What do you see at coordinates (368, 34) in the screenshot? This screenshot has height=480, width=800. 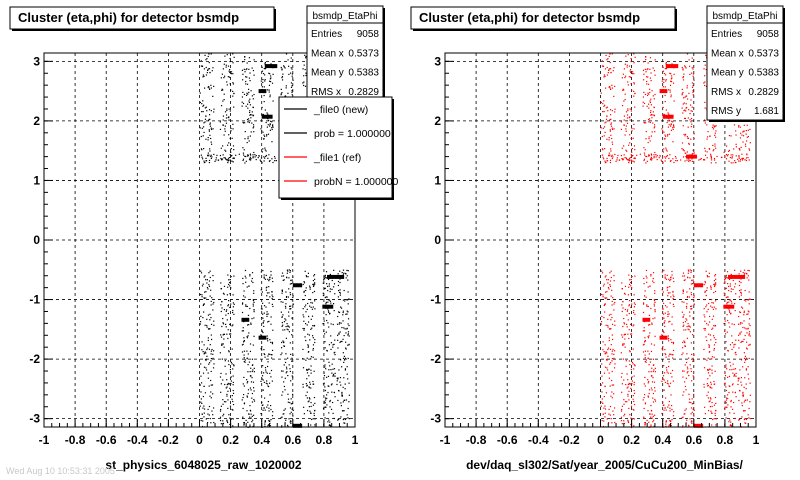 I see `stats-value: 9058` at bounding box center [368, 34].